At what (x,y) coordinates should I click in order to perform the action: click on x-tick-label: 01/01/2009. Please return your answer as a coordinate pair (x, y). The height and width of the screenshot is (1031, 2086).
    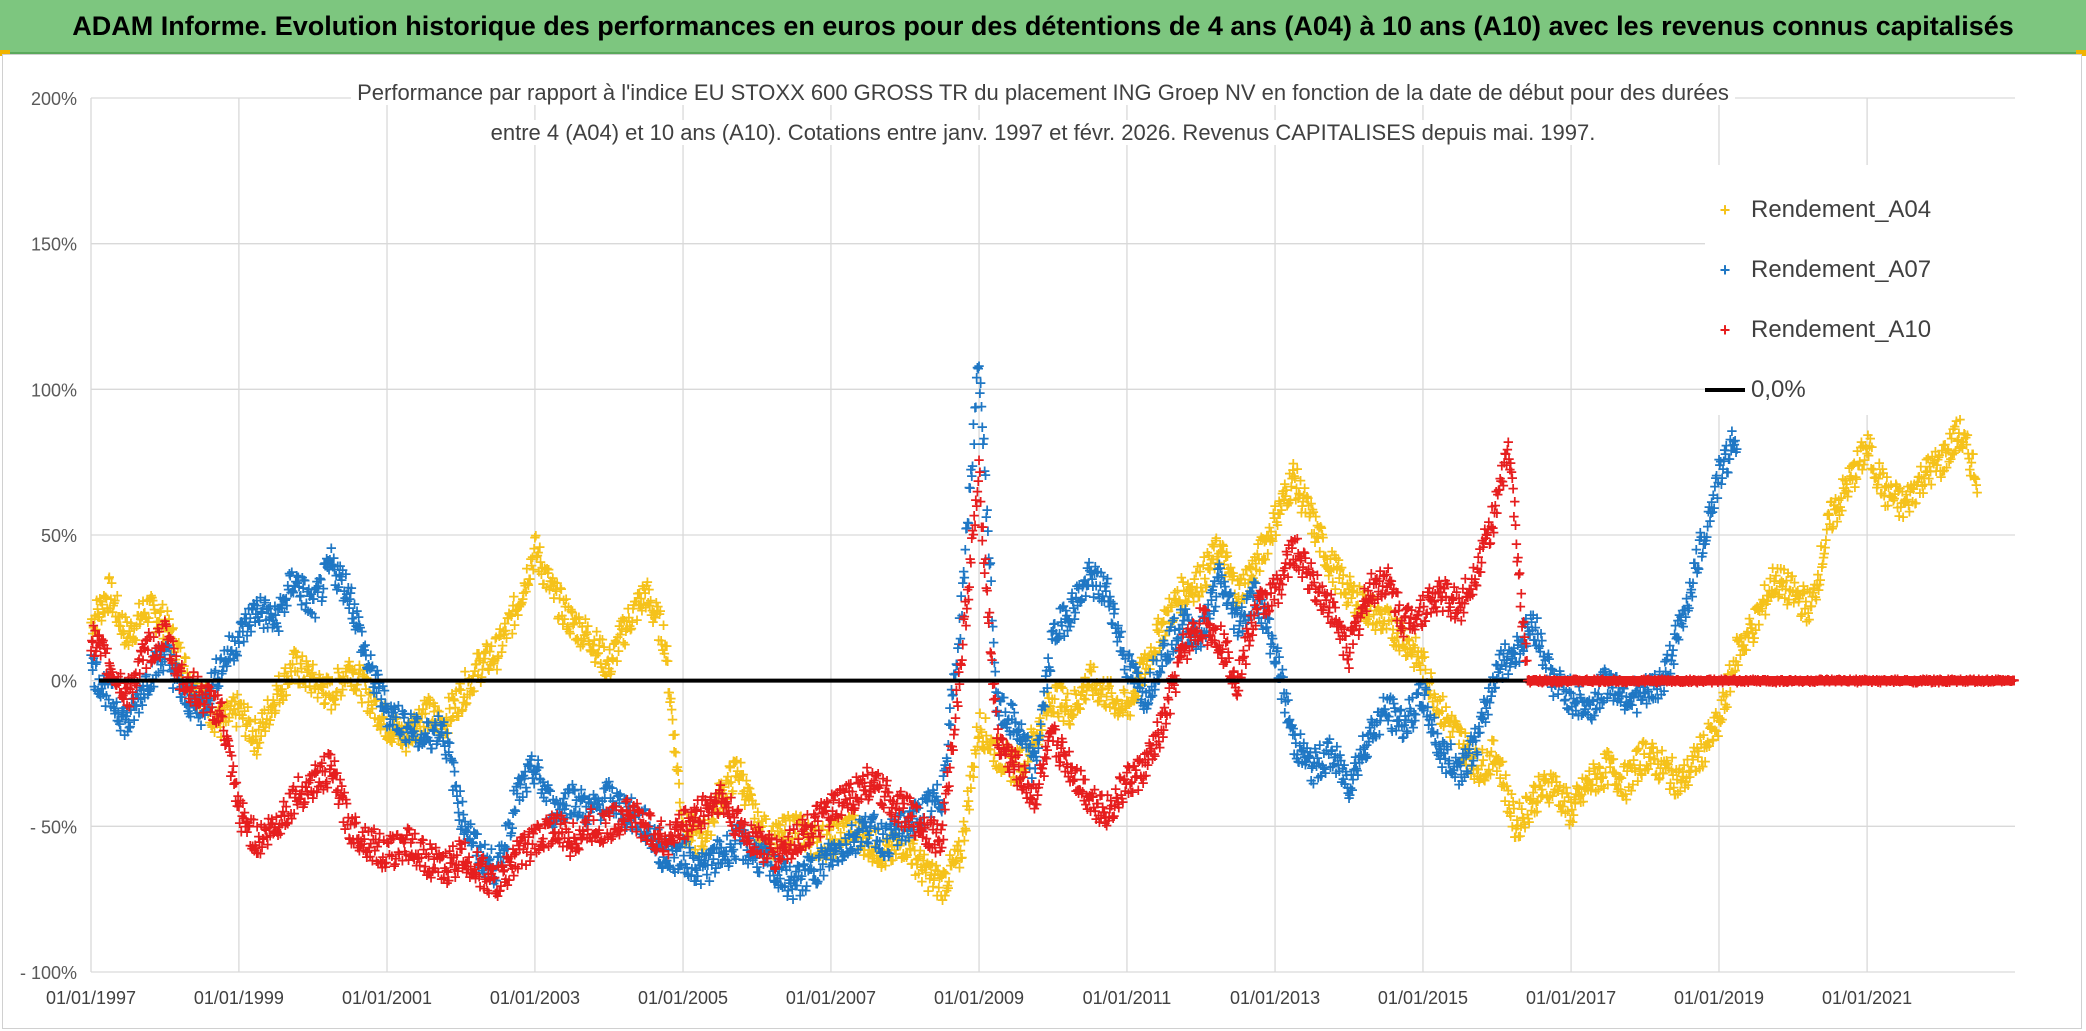
    Looking at the image, I should click on (979, 998).